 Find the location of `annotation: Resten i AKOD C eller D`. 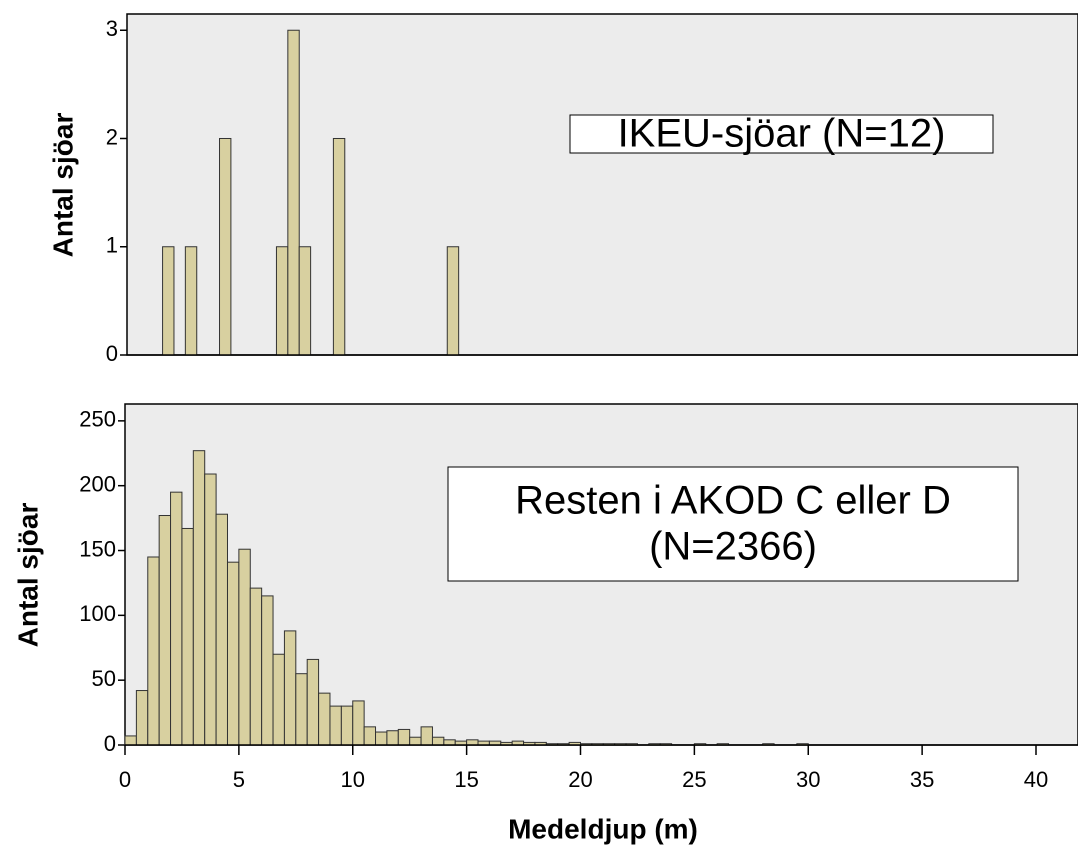

annotation: Resten i AKOD C eller D is located at coordinates (733, 501).